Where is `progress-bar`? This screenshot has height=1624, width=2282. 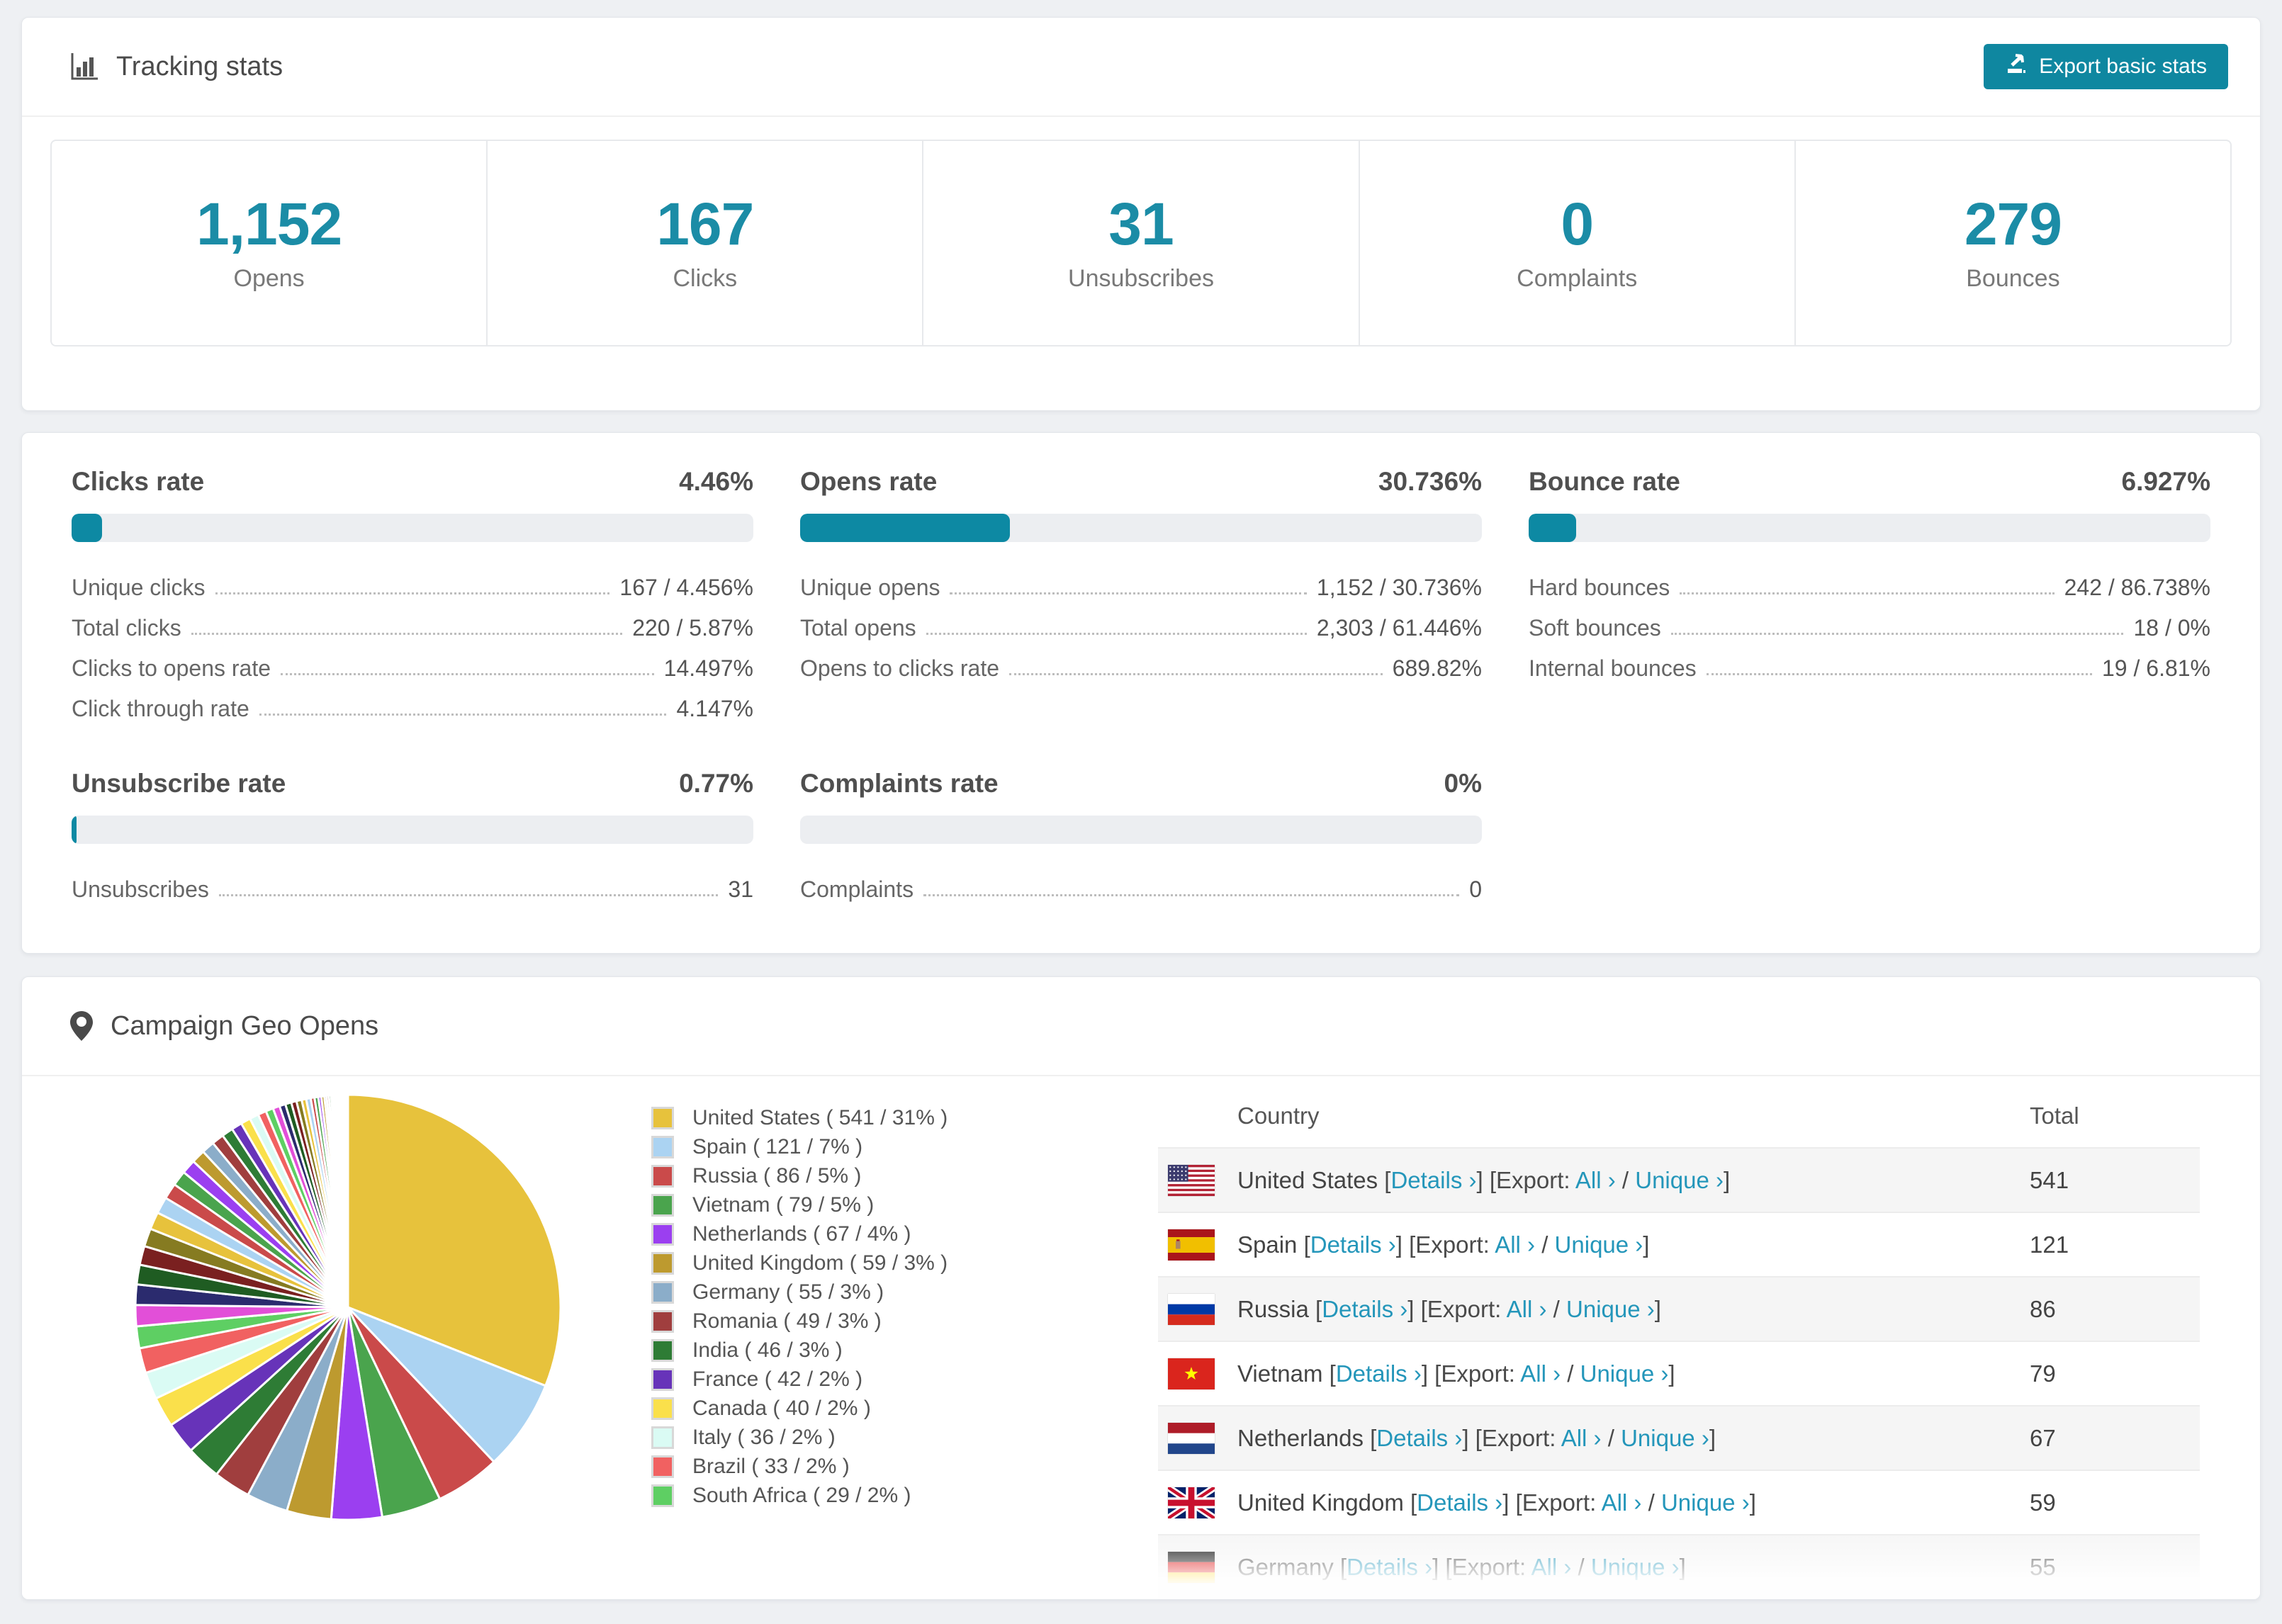
progress-bar is located at coordinates (1869, 528).